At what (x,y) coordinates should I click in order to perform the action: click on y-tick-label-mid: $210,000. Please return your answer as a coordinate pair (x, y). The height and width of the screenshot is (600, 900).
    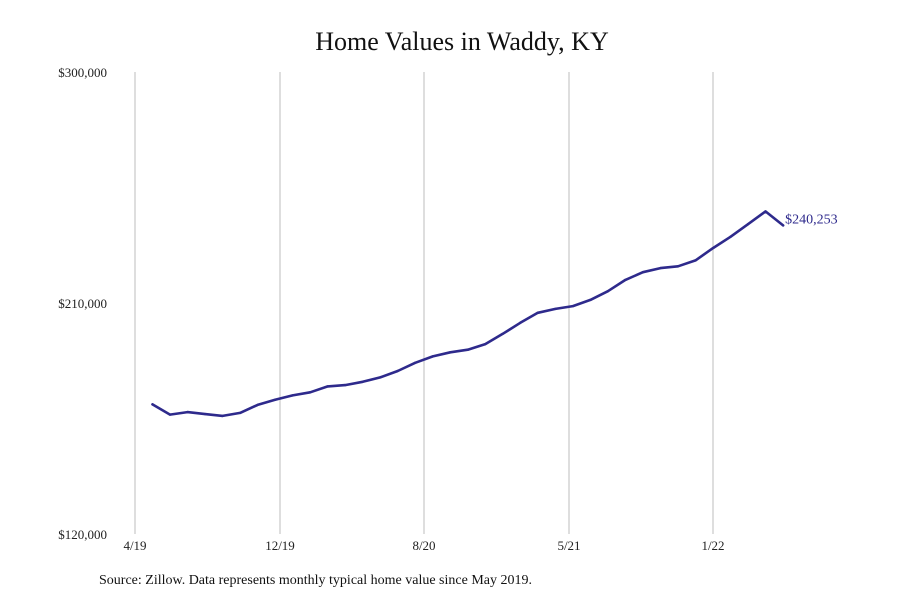
    Looking at the image, I should click on (82, 303).